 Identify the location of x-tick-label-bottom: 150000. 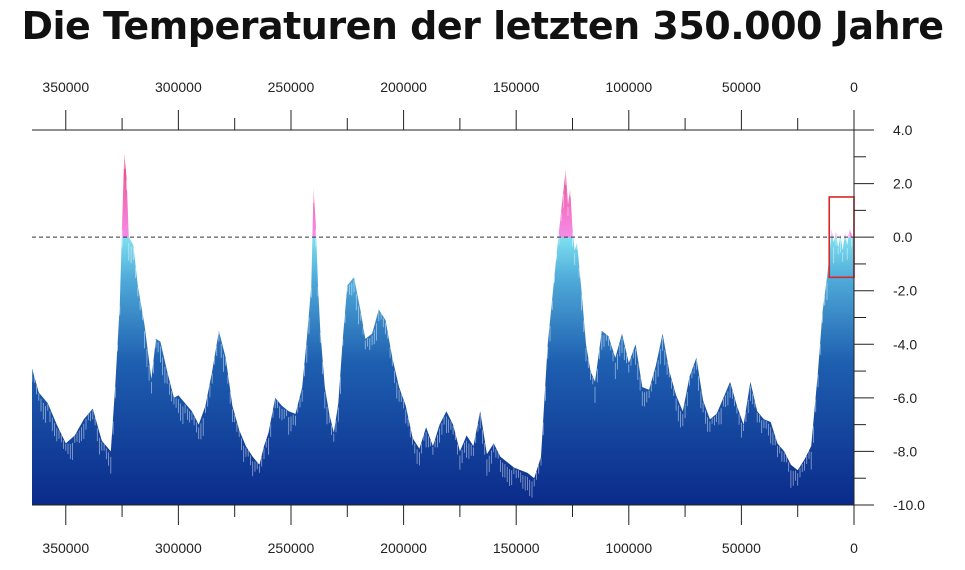
(516, 548).